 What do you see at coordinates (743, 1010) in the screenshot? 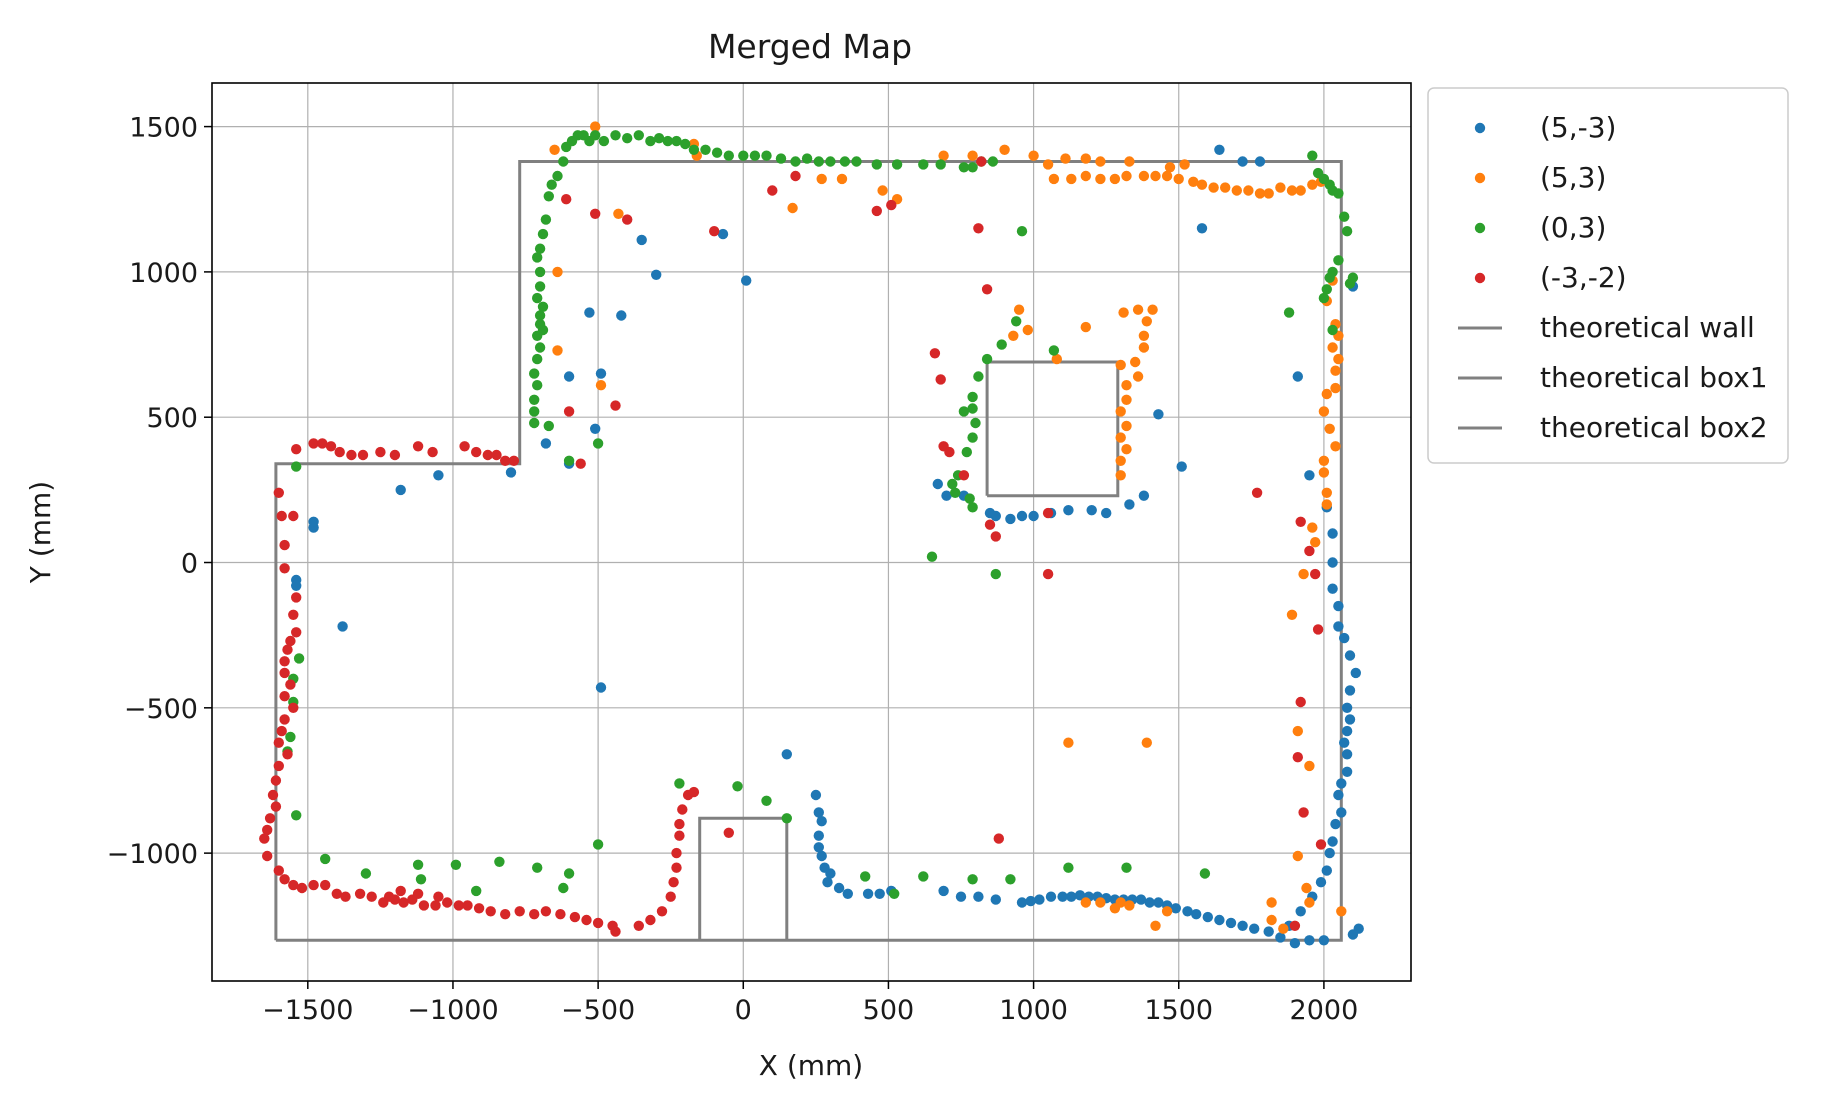
I see `x-tick-label: 0` at bounding box center [743, 1010].